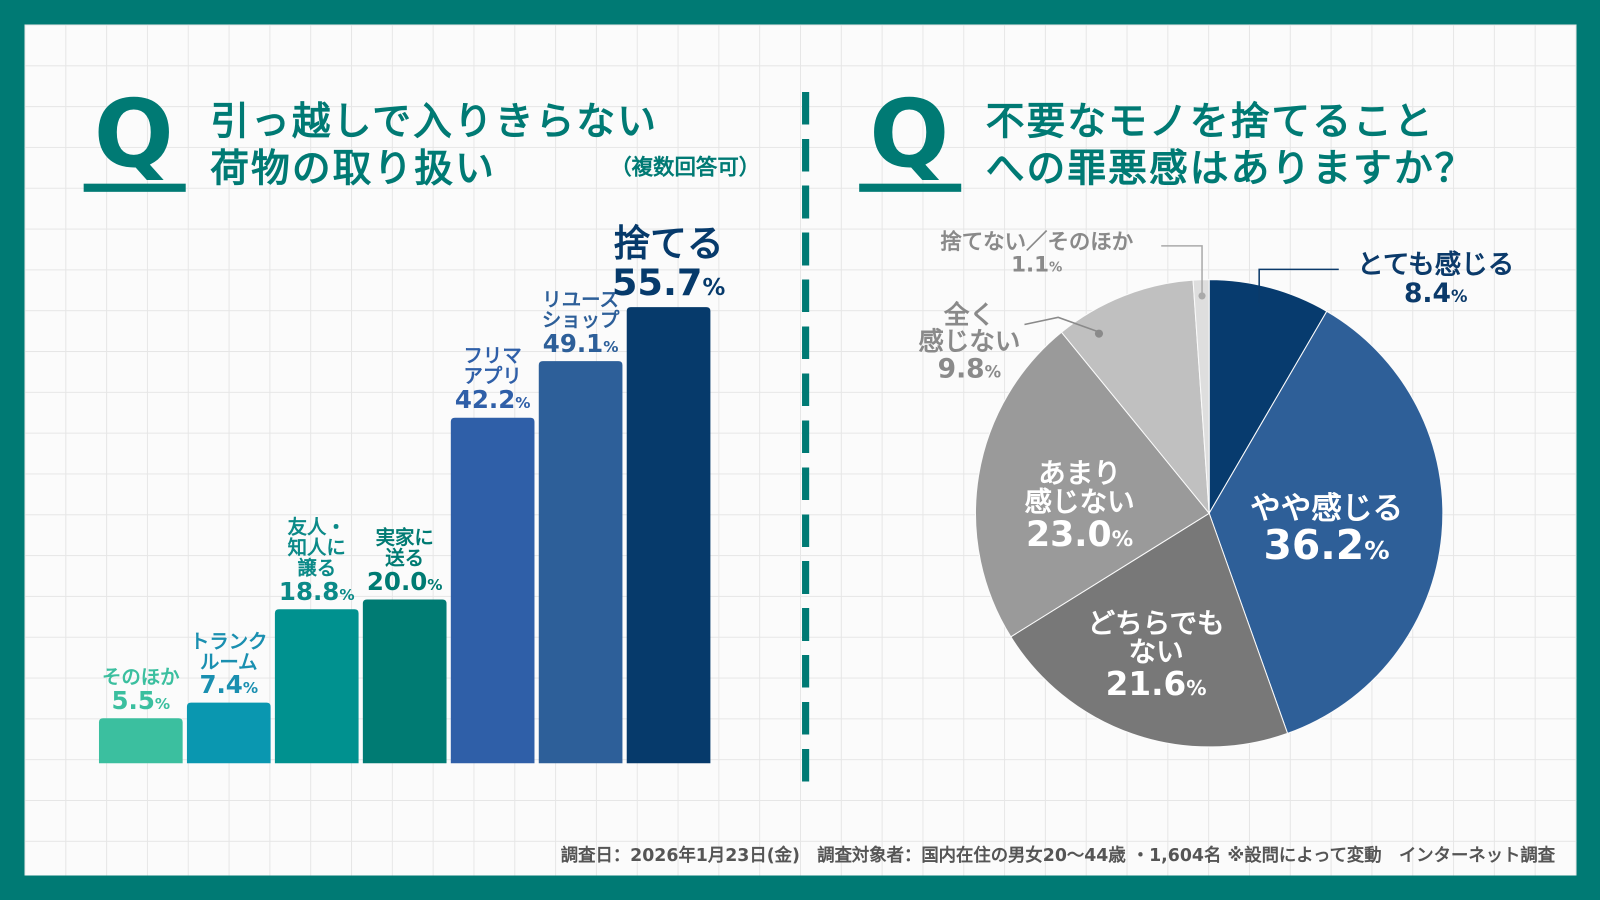 Image resolution: width=1600 pixels, height=900 pixels. What do you see at coordinates (316, 592) in the screenshot?
I see `bar-label-2-value: 18.8%` at bounding box center [316, 592].